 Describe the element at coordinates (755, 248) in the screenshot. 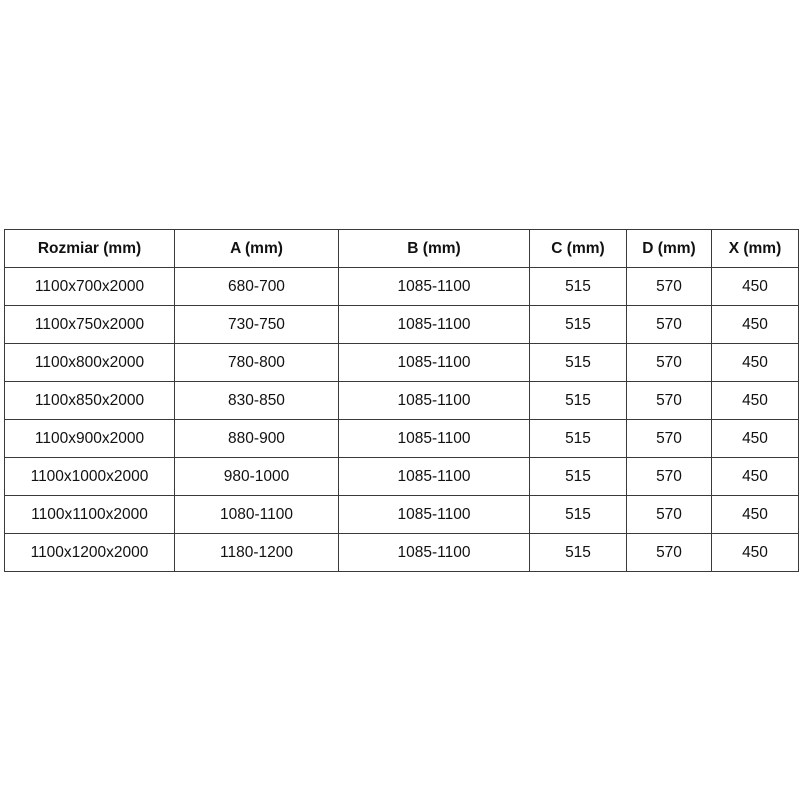

I see `column-header: X (mm)` at that location.